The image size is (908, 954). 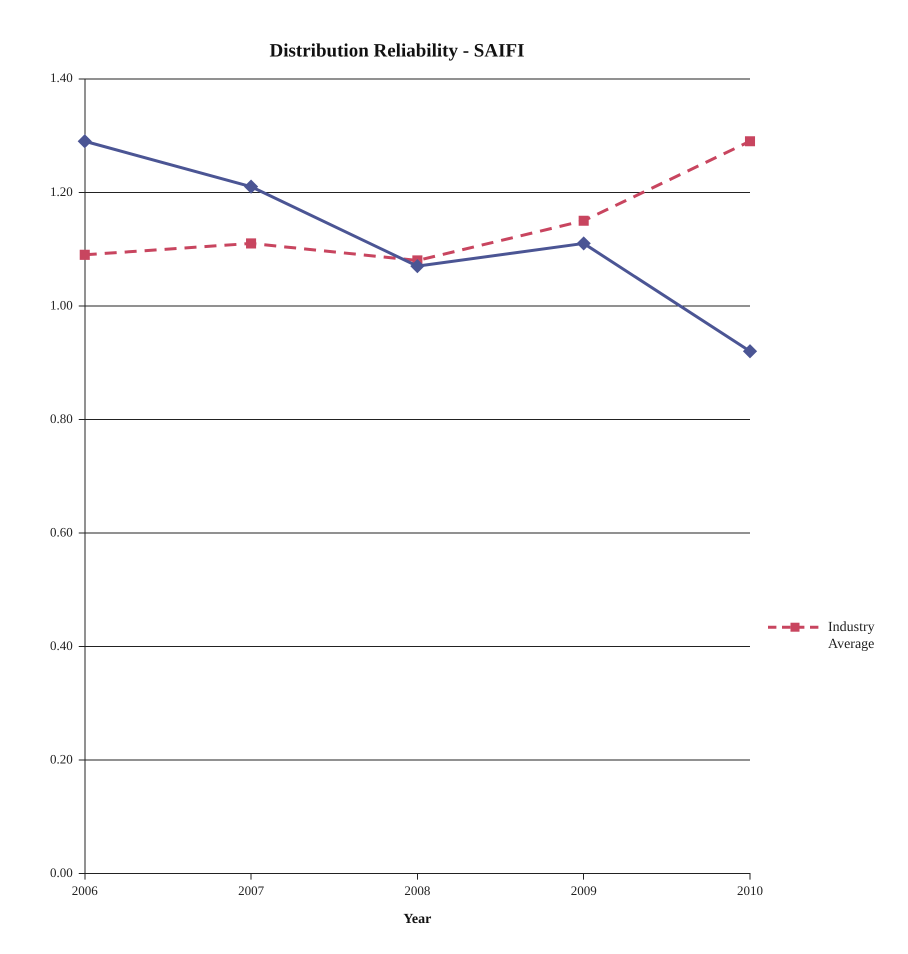 I want to click on x-tick-label: 2008, so click(x=417, y=890).